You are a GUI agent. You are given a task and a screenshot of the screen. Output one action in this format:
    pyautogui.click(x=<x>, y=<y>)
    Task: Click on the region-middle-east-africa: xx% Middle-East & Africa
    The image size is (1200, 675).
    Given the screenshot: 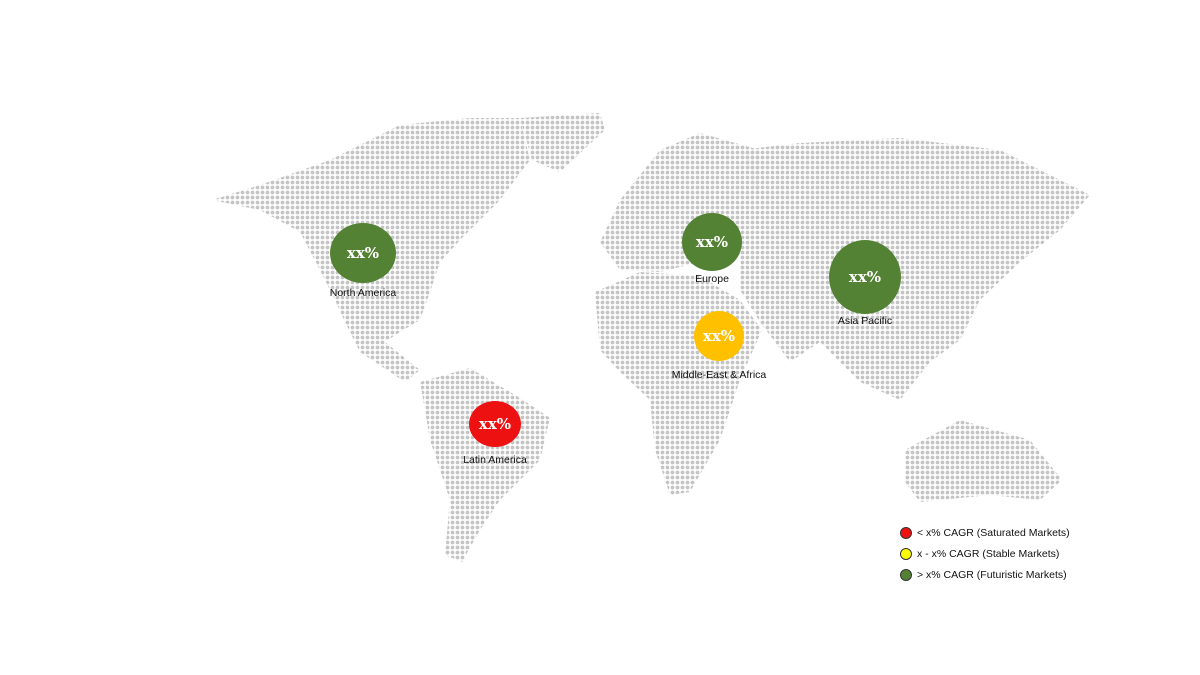 What is the action you would take?
    pyautogui.click(x=719, y=346)
    